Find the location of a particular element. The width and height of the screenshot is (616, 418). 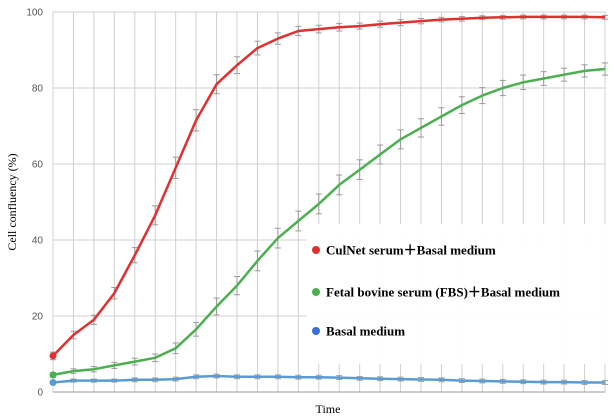

legend-label: CulNet serum＋Basal medium is located at coordinates (411, 250).